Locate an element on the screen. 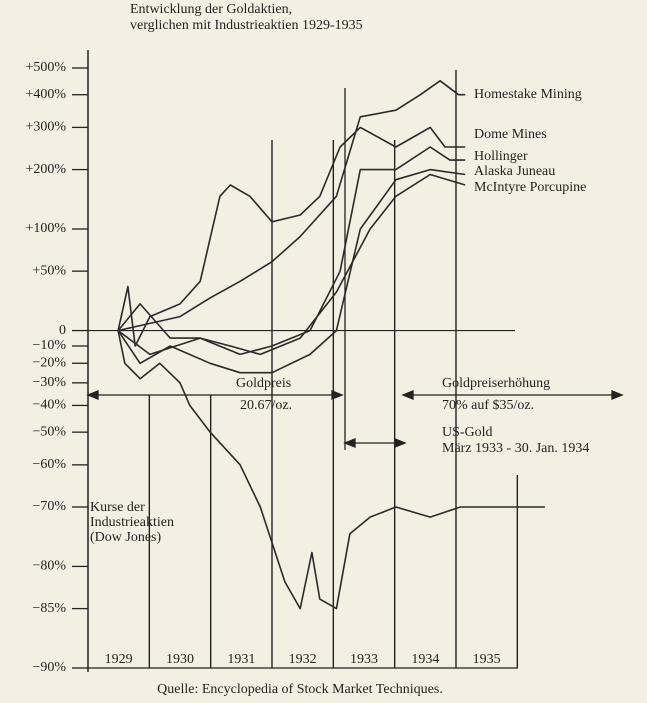 Image resolution: width=647 pixels, height=703 pixels. arrows is located at coordinates (355, 419).